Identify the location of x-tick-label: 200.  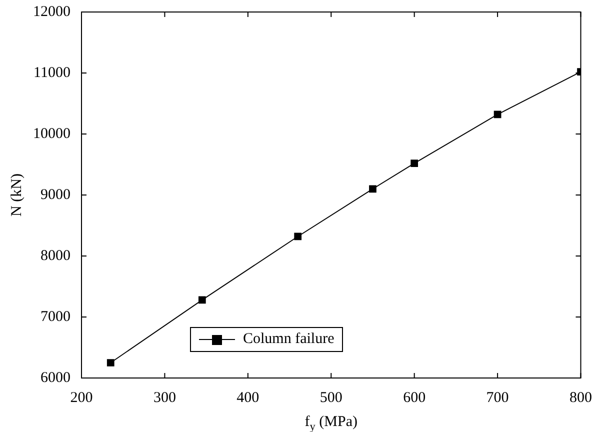
(81, 398).